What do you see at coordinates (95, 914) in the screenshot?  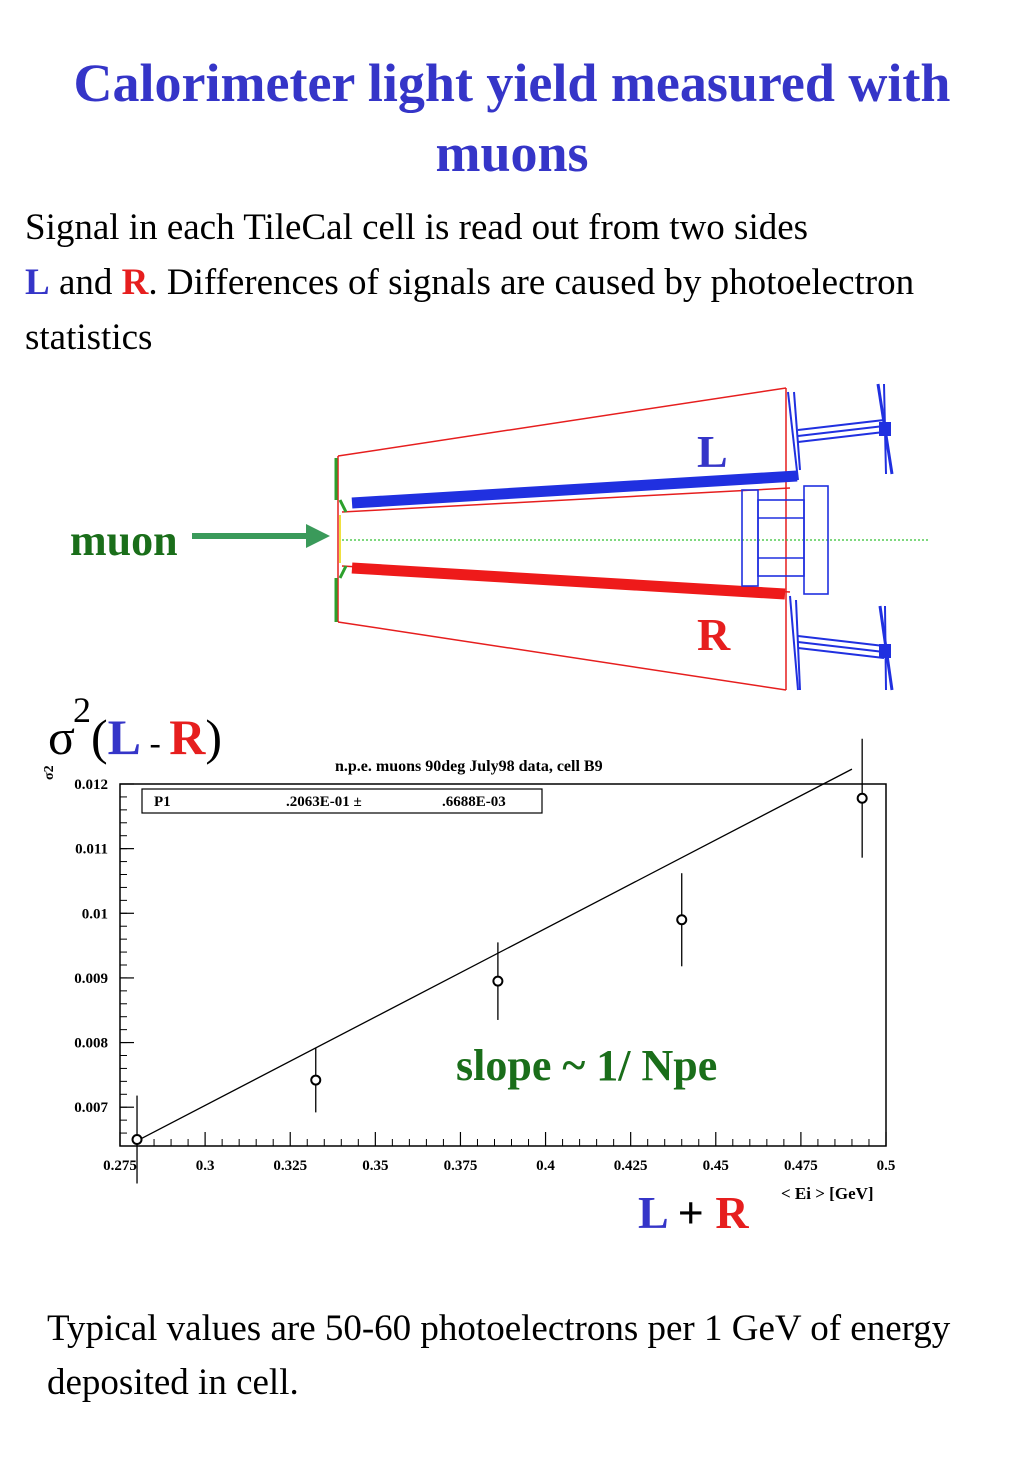 I see `y-tick-label: 0.01` at bounding box center [95, 914].